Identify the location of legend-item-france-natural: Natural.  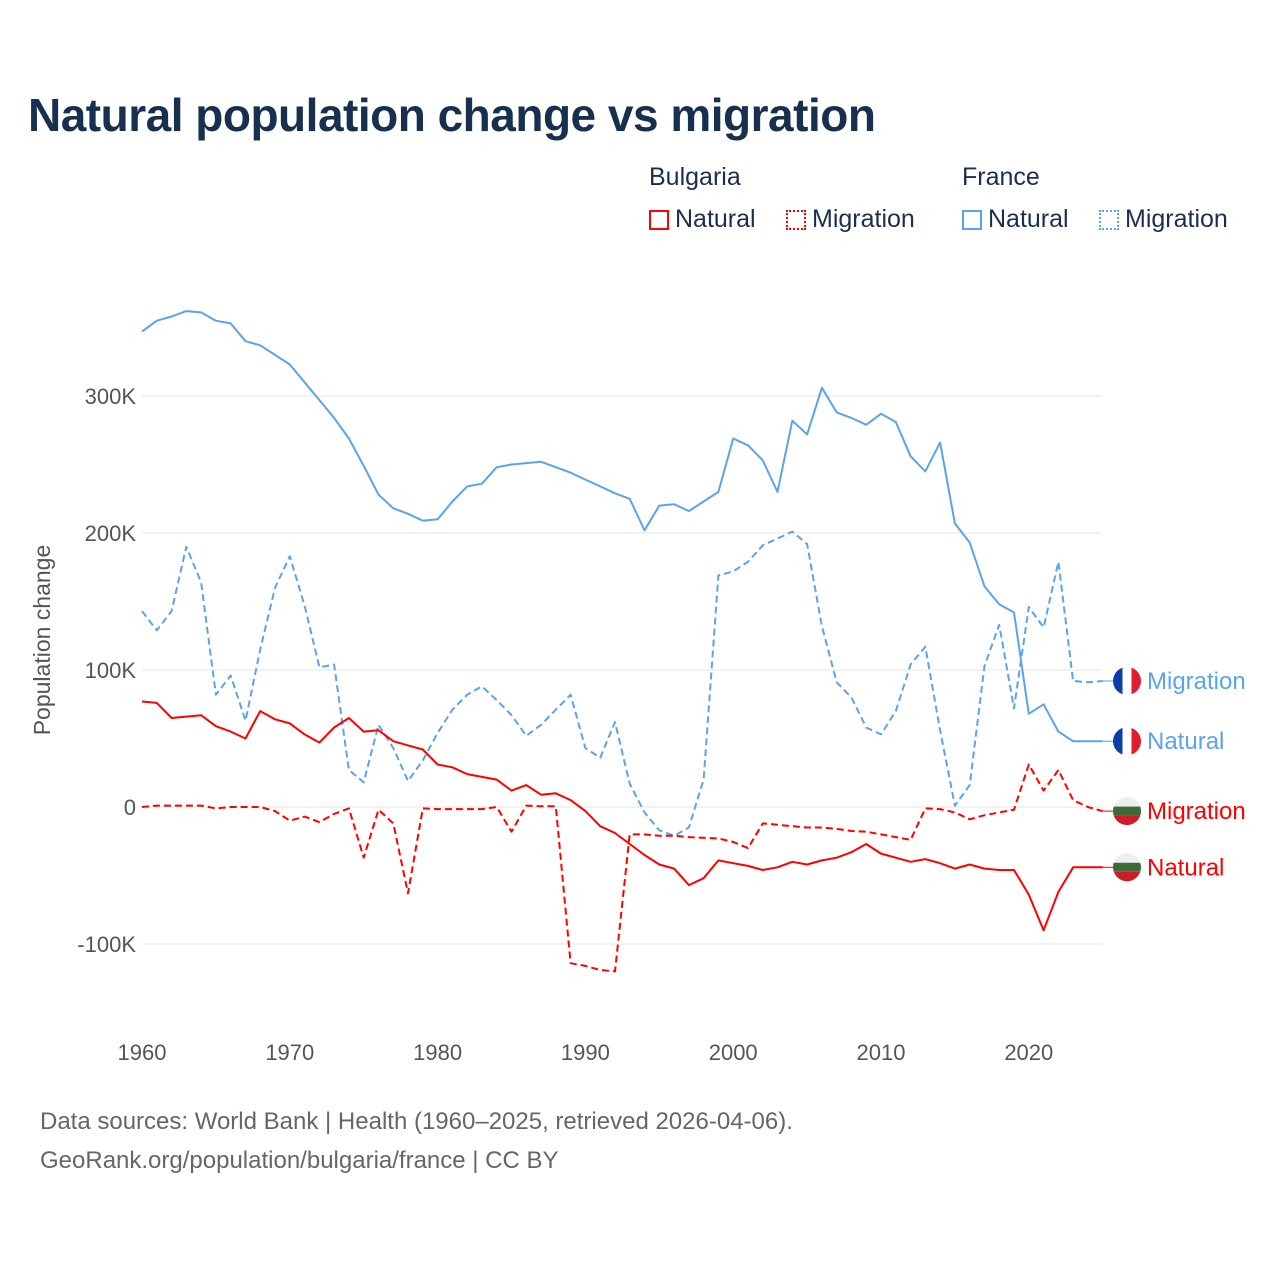
(1015, 219).